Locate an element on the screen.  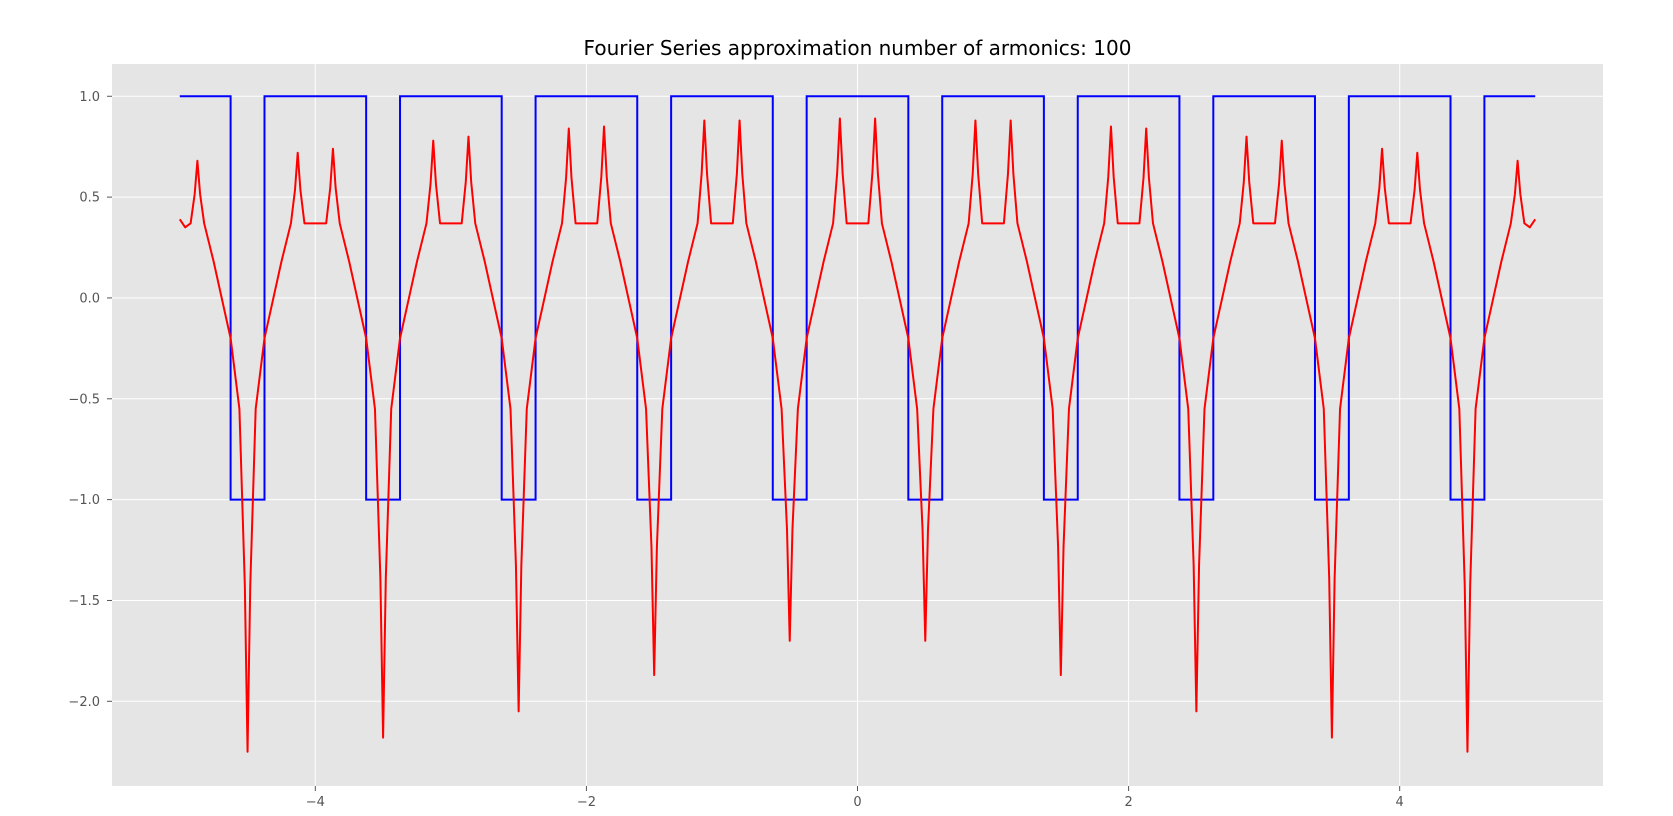
y-tick-label: −0.5 is located at coordinates (84, 399).